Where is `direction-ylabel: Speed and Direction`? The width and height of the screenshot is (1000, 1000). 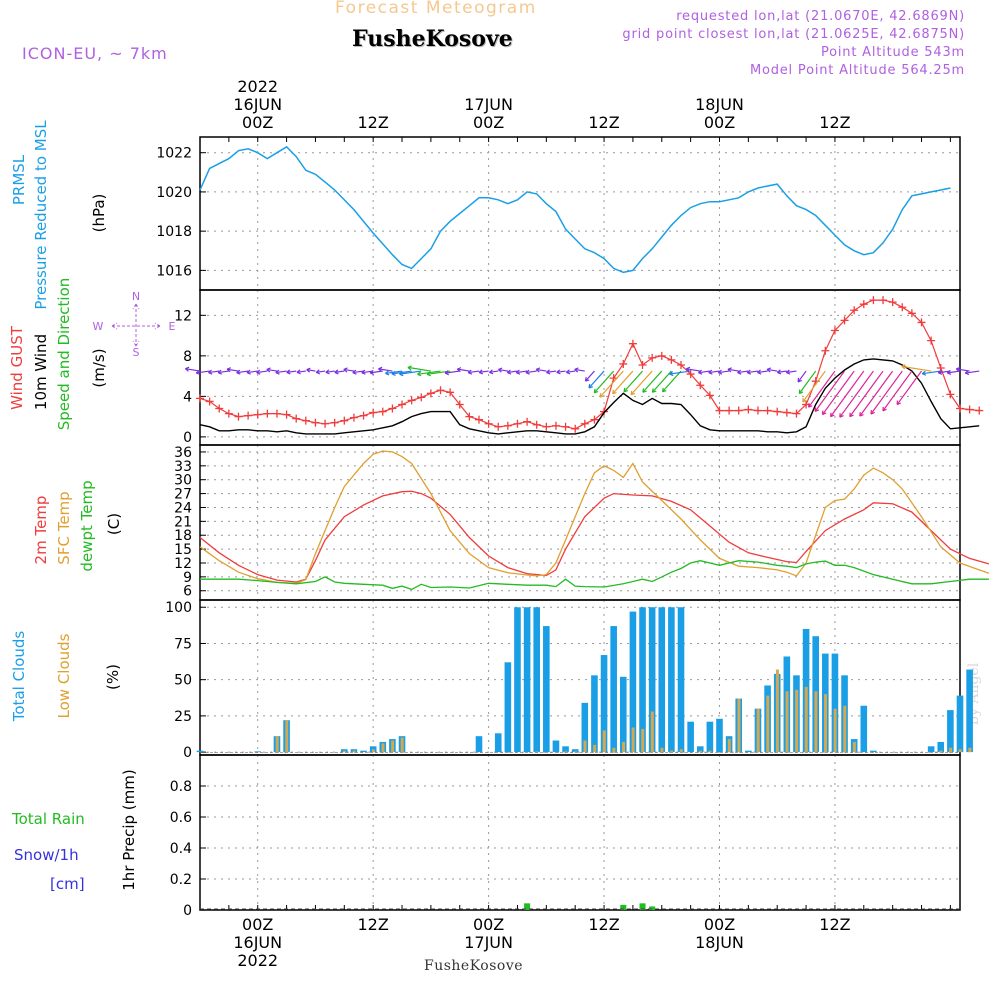 direction-ylabel: Speed and Direction is located at coordinates (64, 354).